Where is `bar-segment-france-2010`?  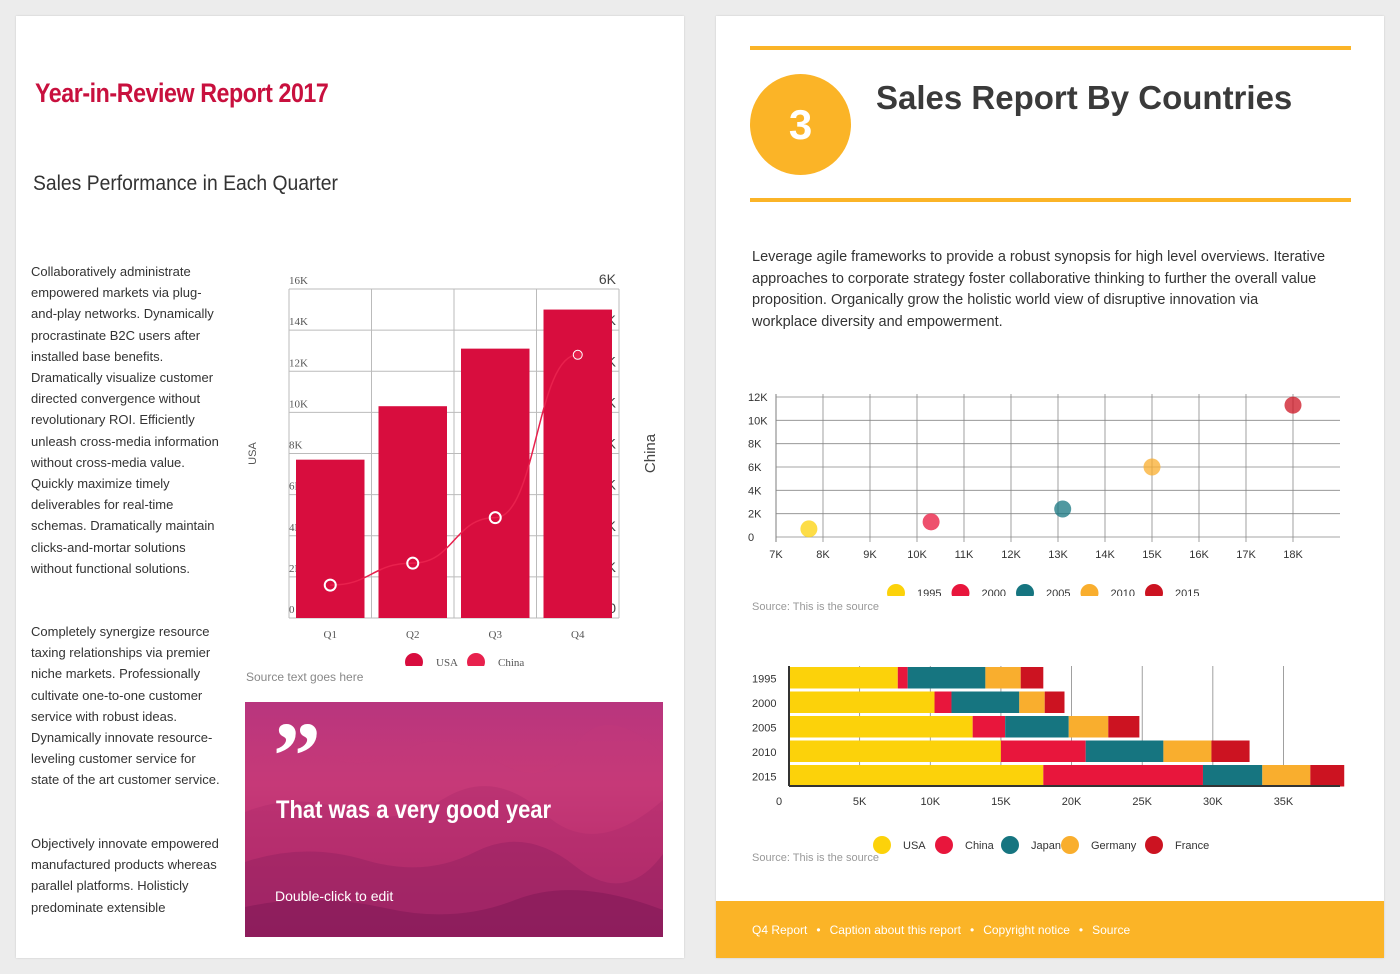 bar-segment-france-2010 is located at coordinates (1230, 751).